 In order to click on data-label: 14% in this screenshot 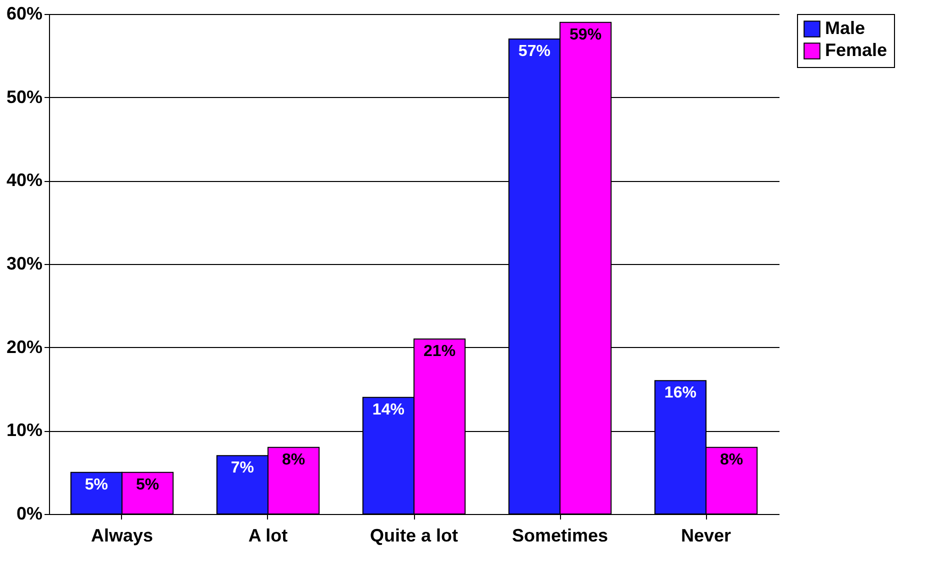, I will do `click(388, 409)`.